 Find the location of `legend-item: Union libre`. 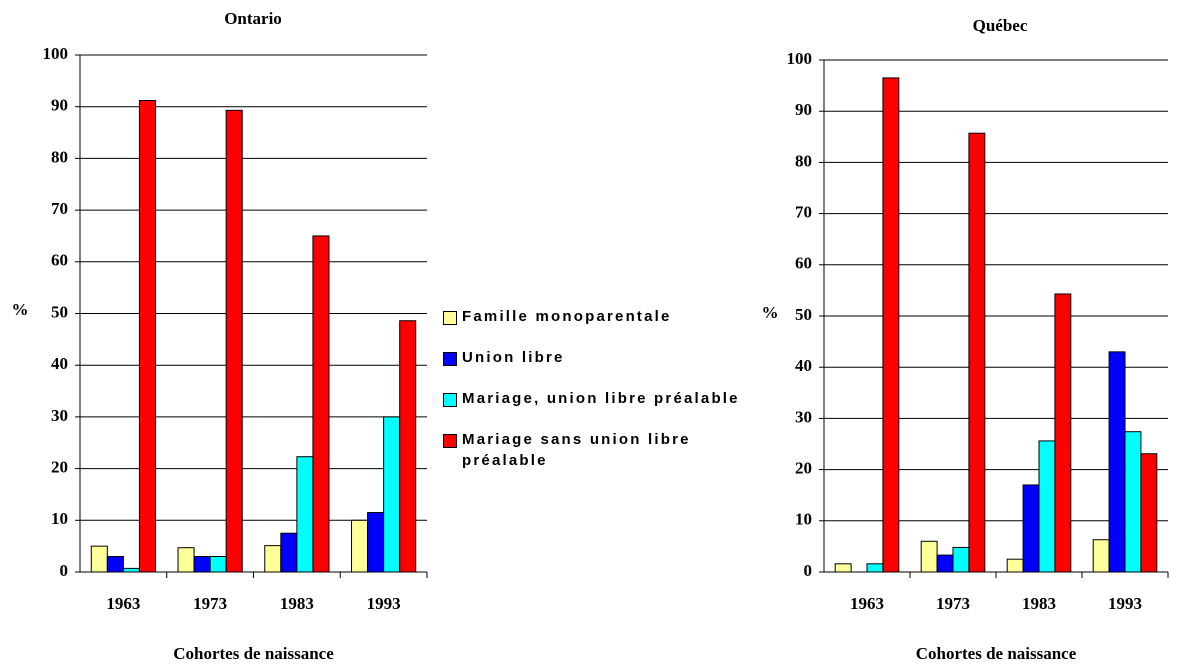

legend-item: Union libre is located at coordinates (603, 358).